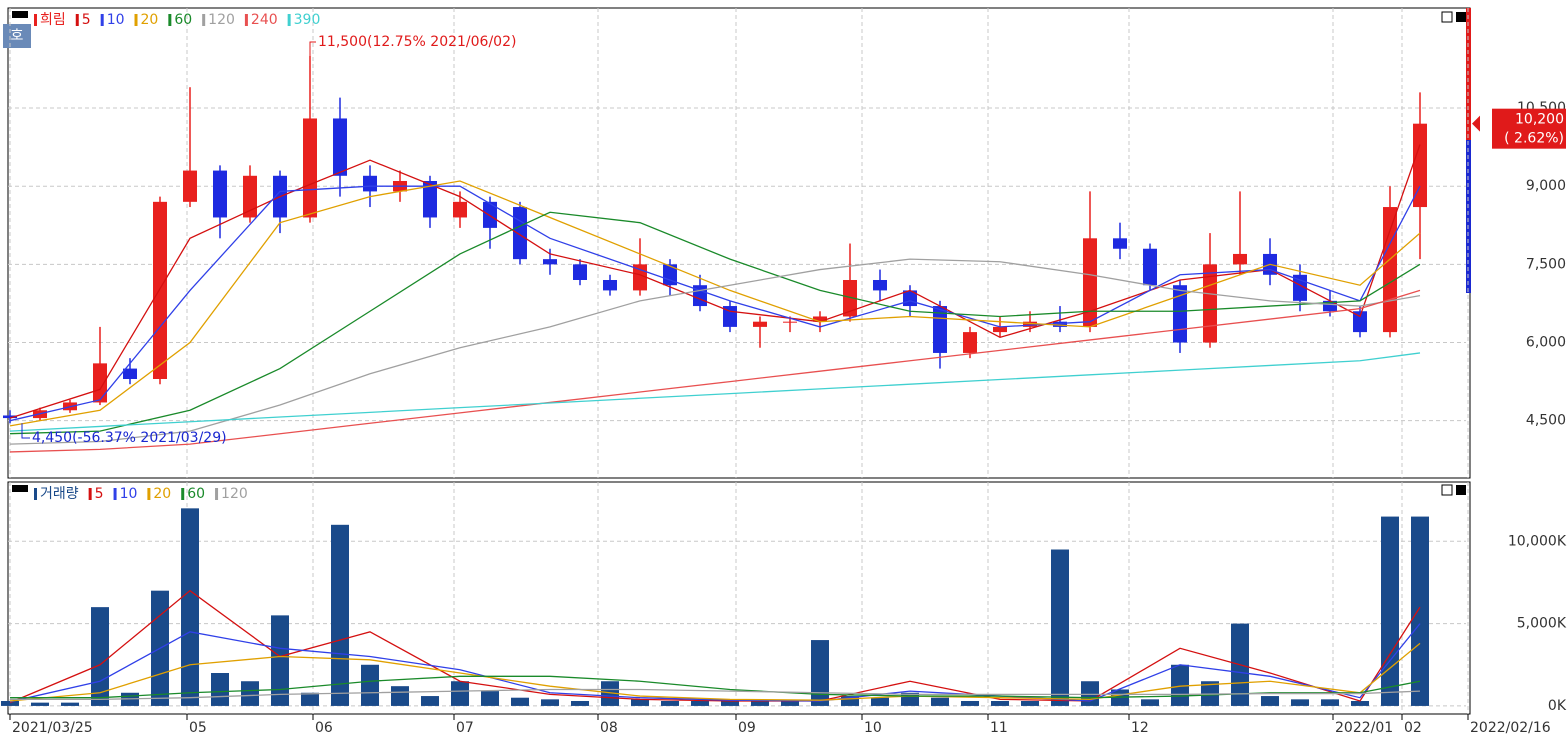 This screenshot has height=739, width=1568. Describe the element at coordinates (129, 438) in the screenshot. I see `annotation: 4,450(-56.37% 2021/03/29)` at that location.